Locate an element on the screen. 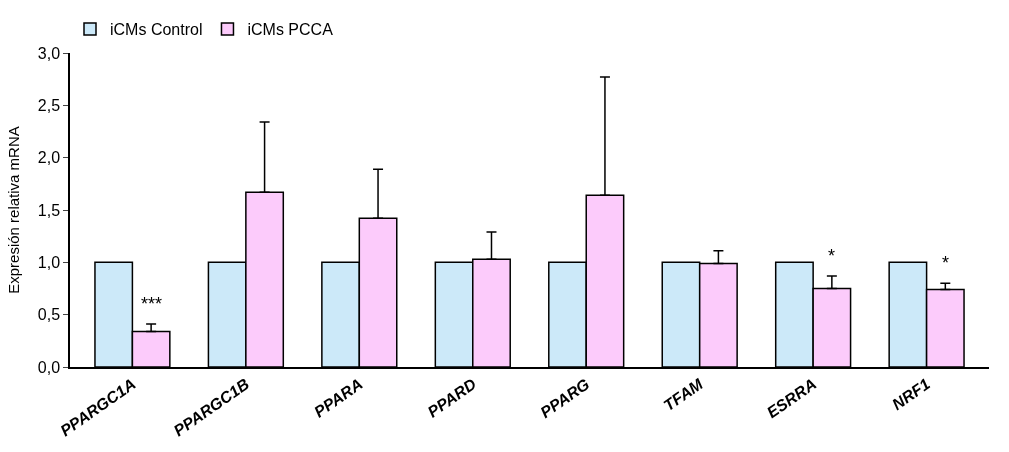 This screenshot has height=452, width=1009. y-axis-title: Expresión relativa mRNA is located at coordinates (13, 210).